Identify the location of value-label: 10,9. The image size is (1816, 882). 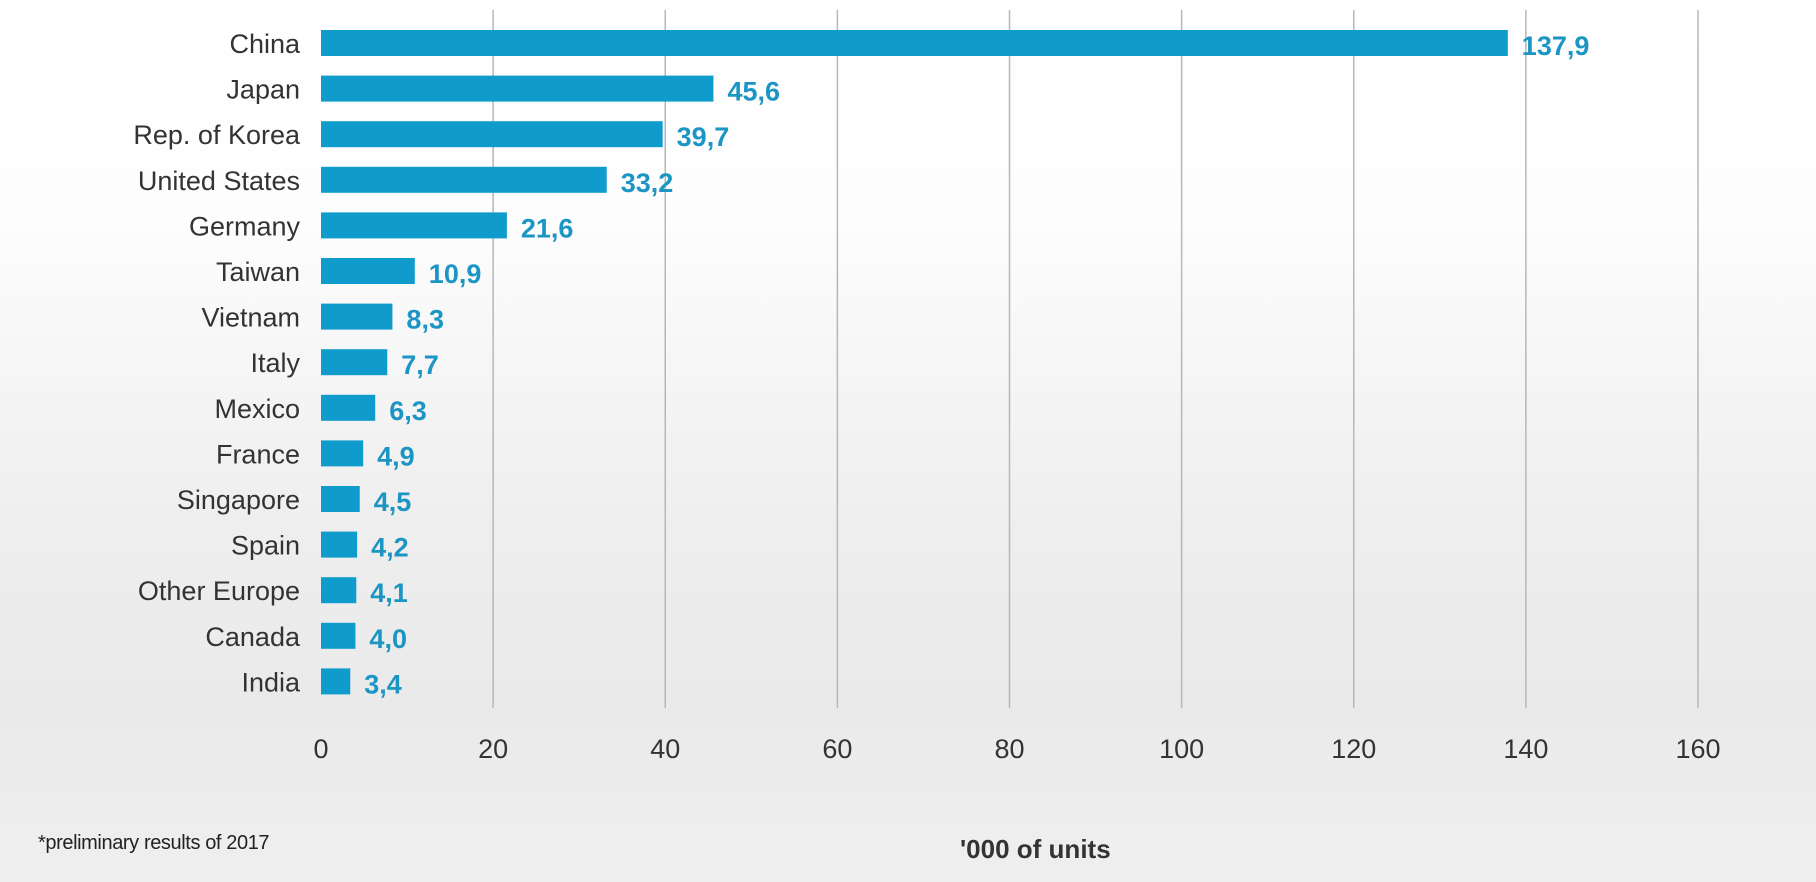
(455, 274).